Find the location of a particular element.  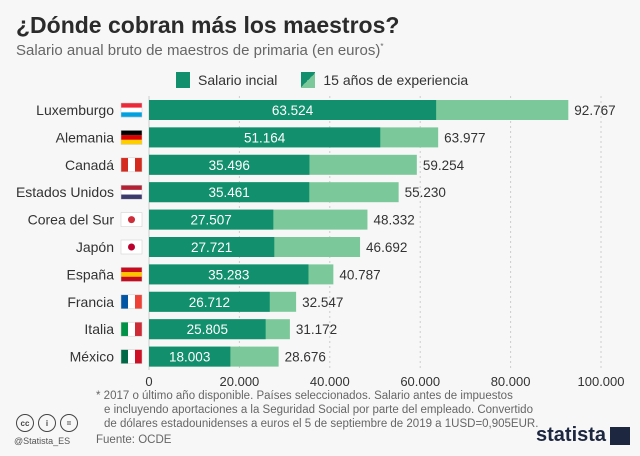

cc-icon: cc is located at coordinates (25, 423).